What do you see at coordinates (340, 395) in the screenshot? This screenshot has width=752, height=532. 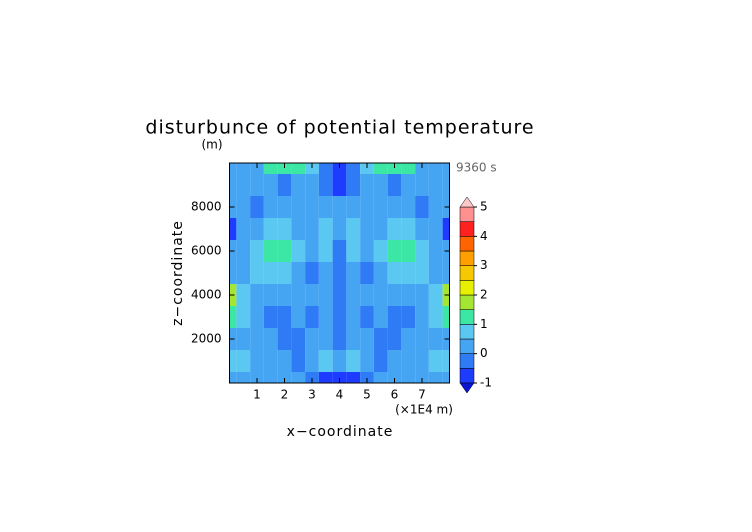 I see `x-tick-label: 4` at bounding box center [340, 395].